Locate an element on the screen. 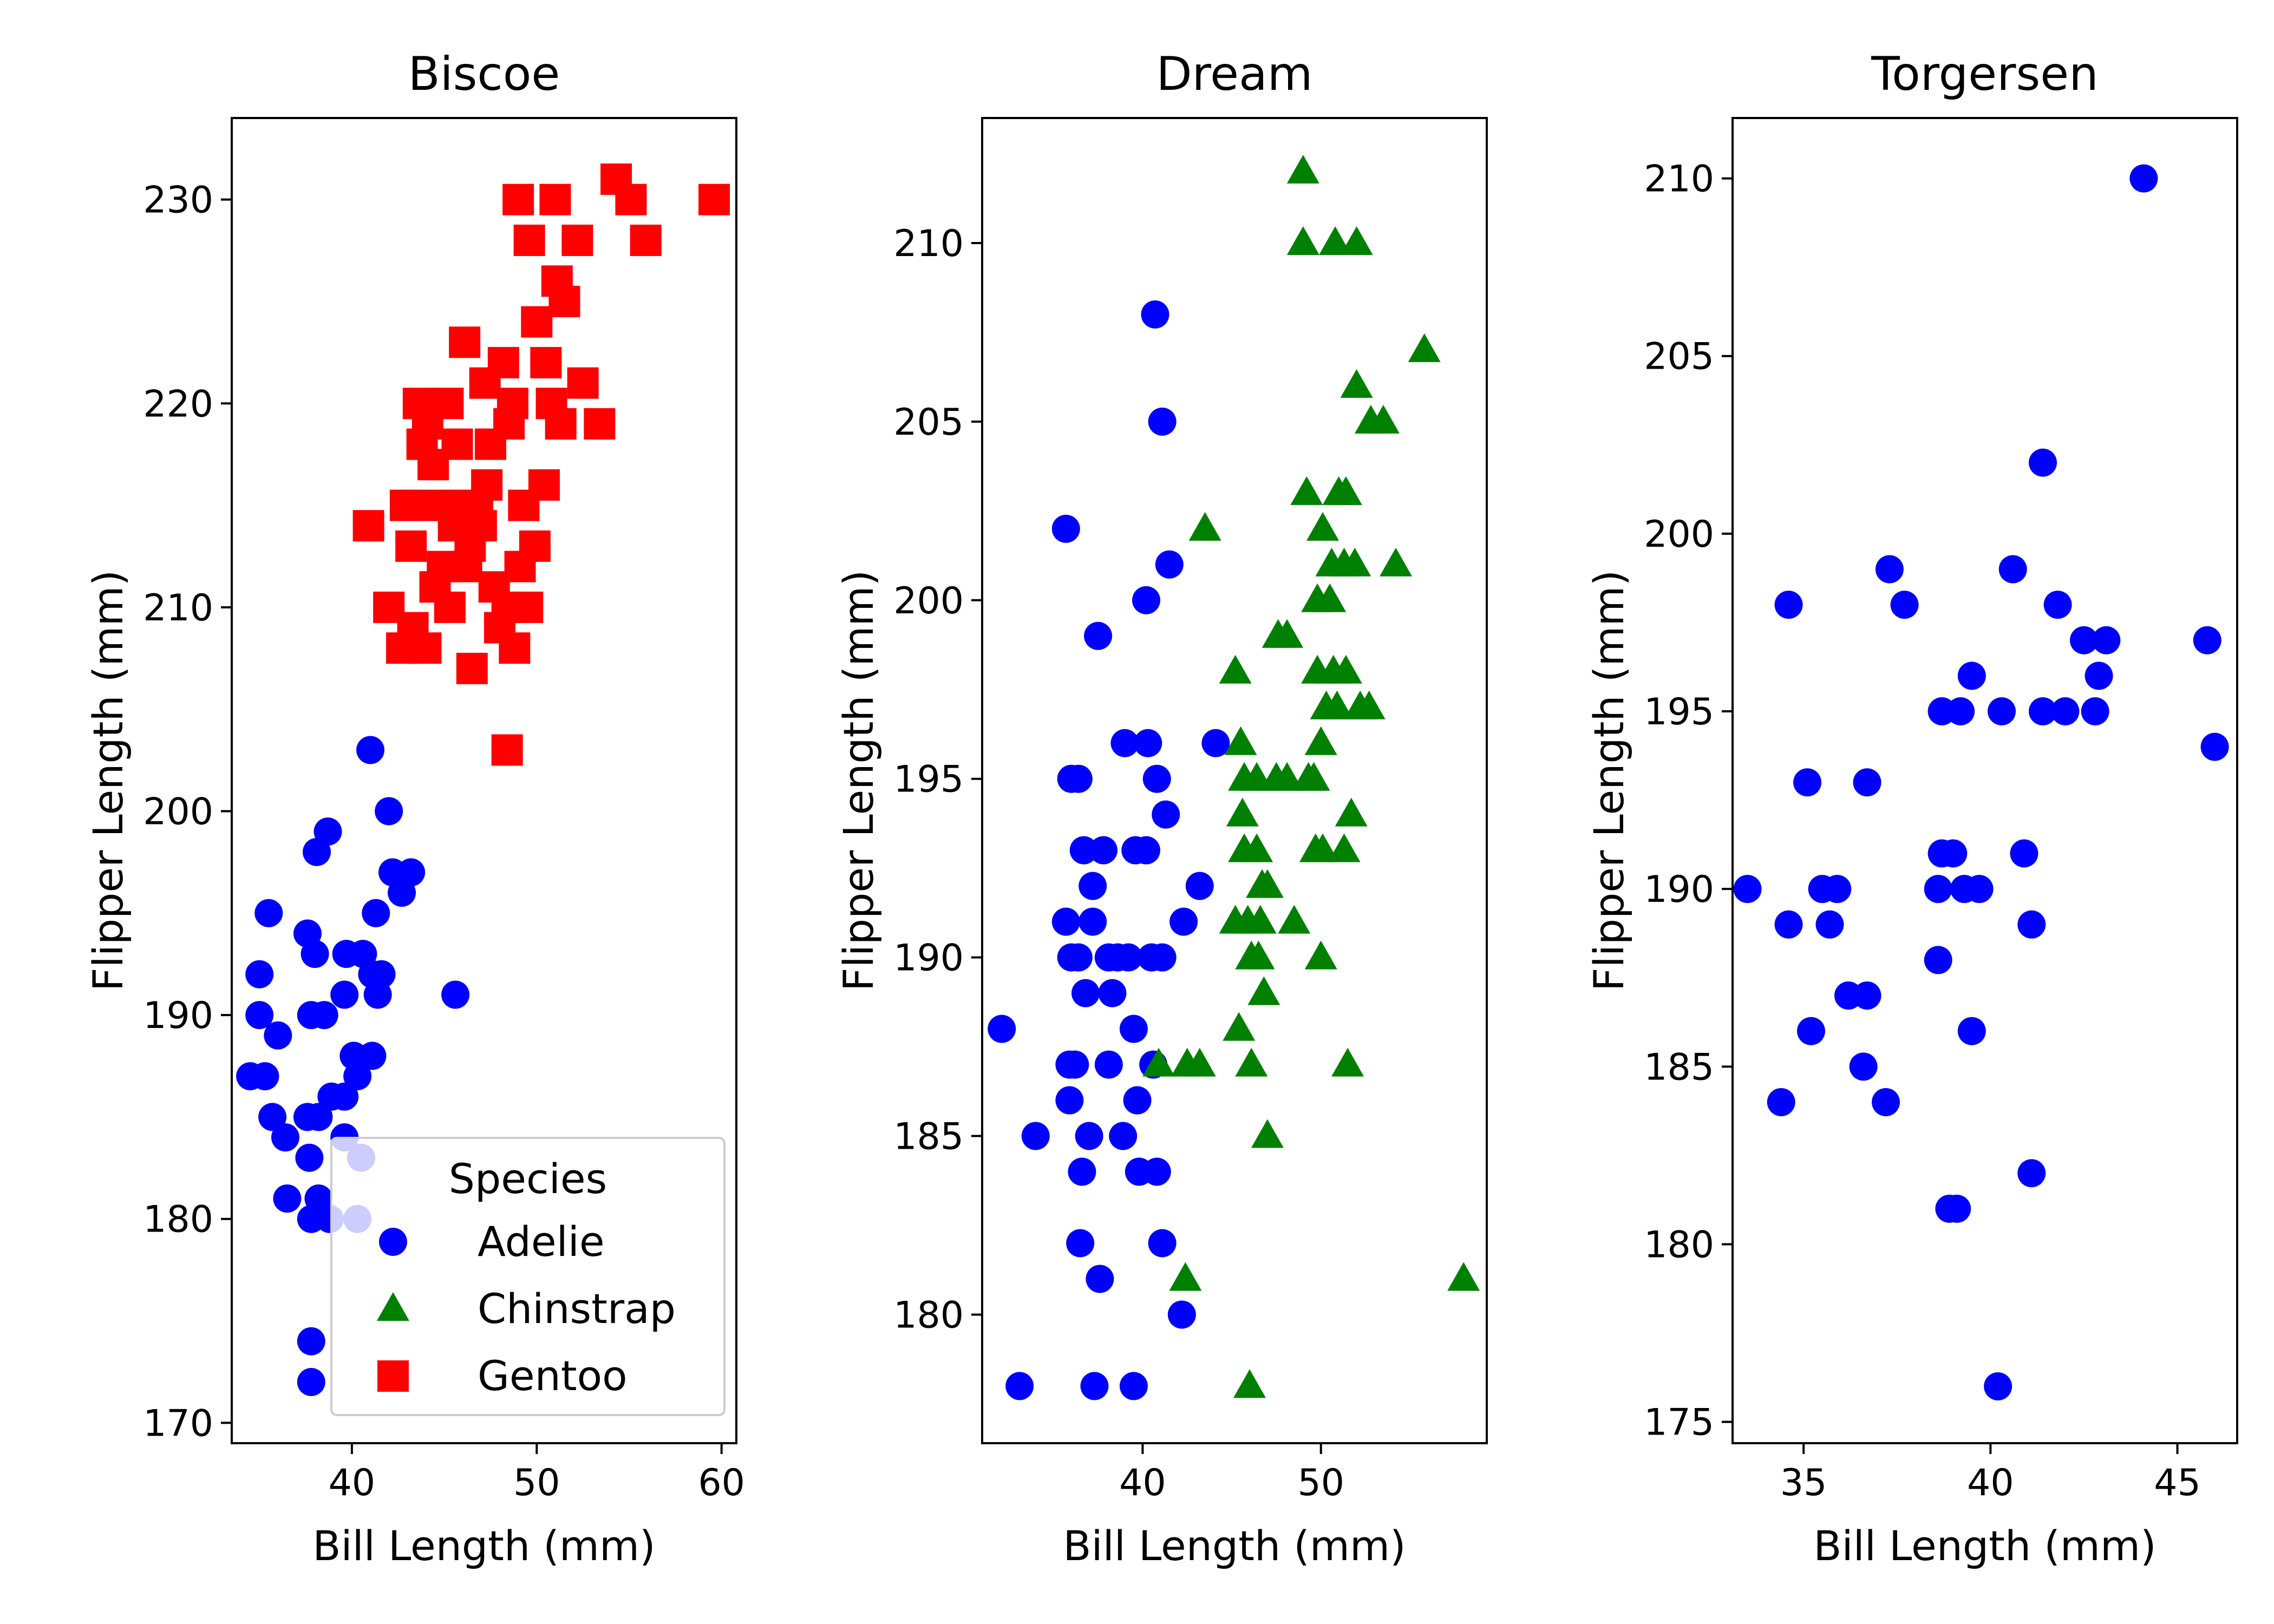 The height and width of the screenshot is (1624, 2274). legend-label-adelie: Adelie is located at coordinates (542, 1242).